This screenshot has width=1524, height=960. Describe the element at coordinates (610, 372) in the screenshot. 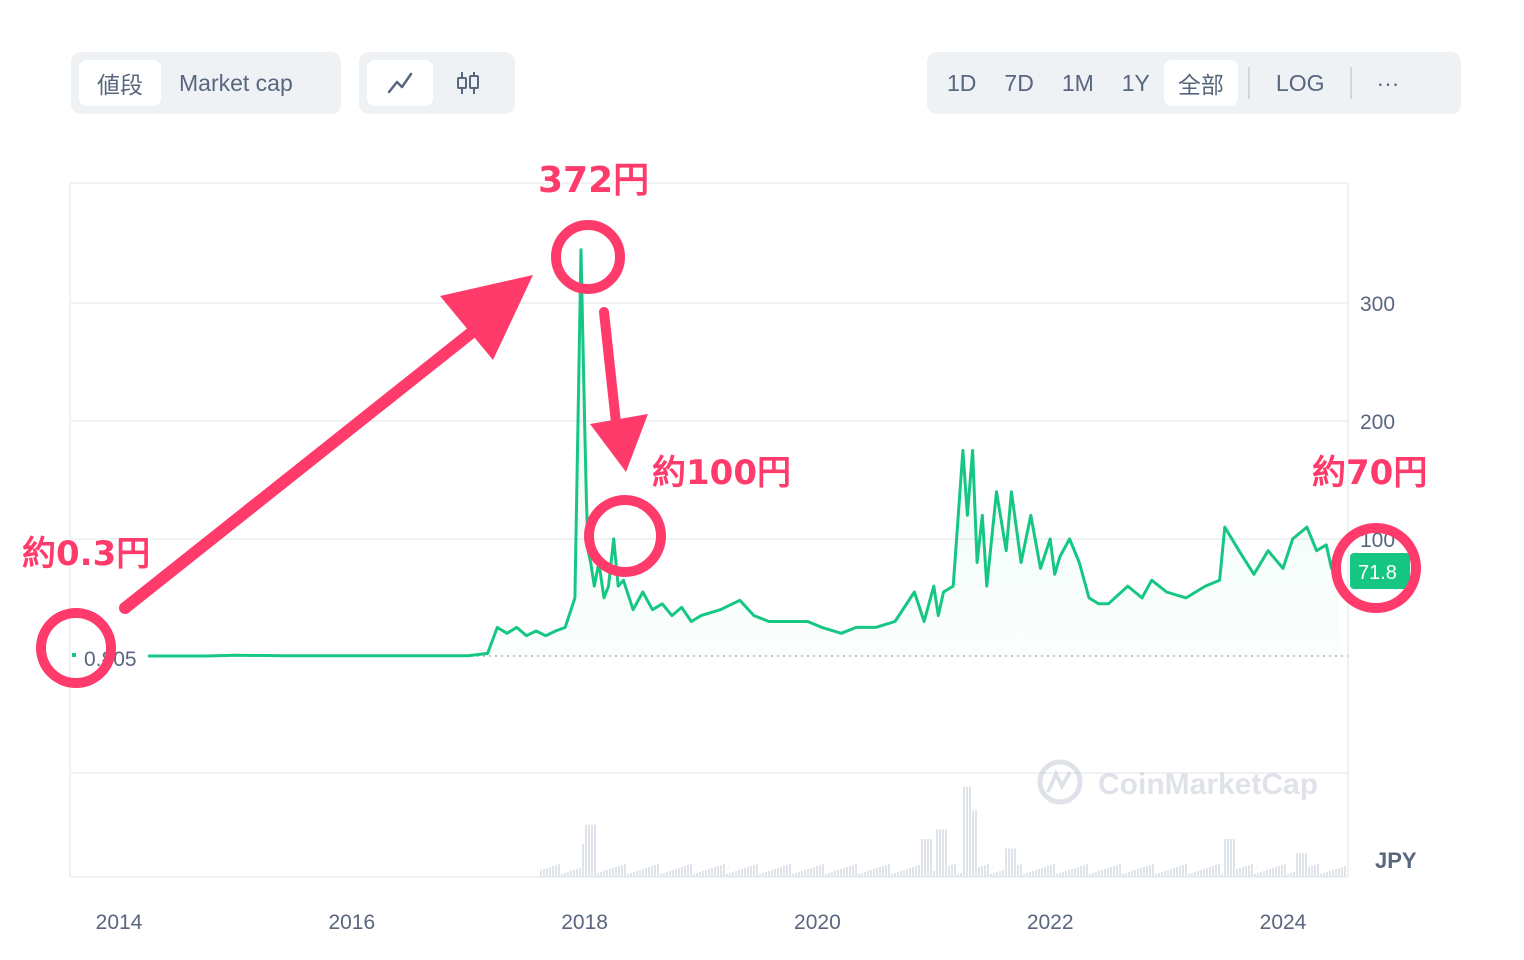

I see `fall-arrow` at that location.